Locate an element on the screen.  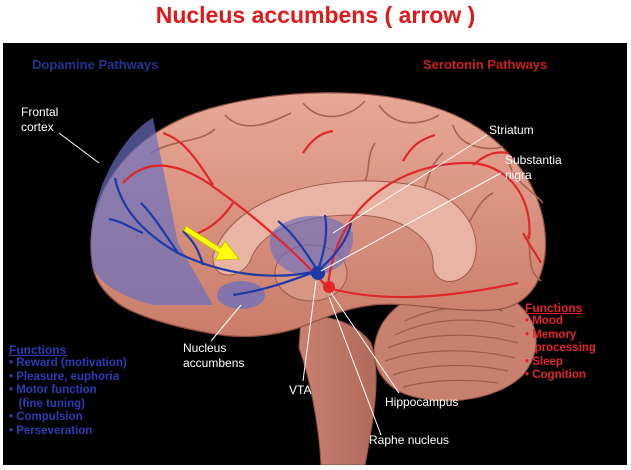
serotonin-function-item: • Mood is located at coordinates (544, 321).